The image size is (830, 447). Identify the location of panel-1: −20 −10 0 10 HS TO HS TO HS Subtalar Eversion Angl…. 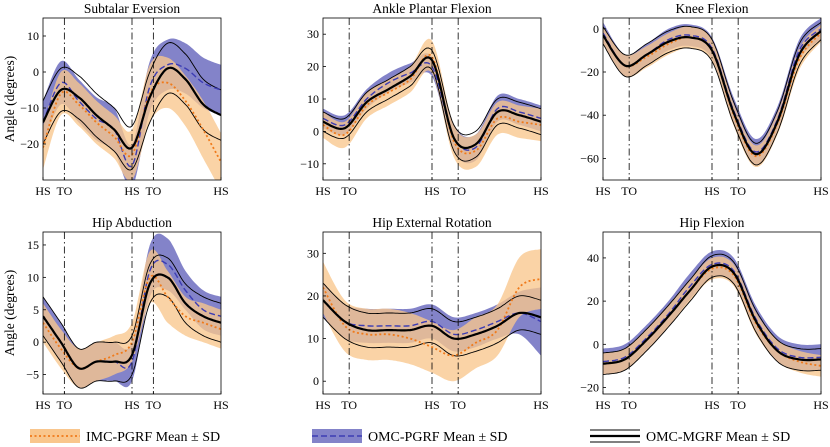
(115, 99).